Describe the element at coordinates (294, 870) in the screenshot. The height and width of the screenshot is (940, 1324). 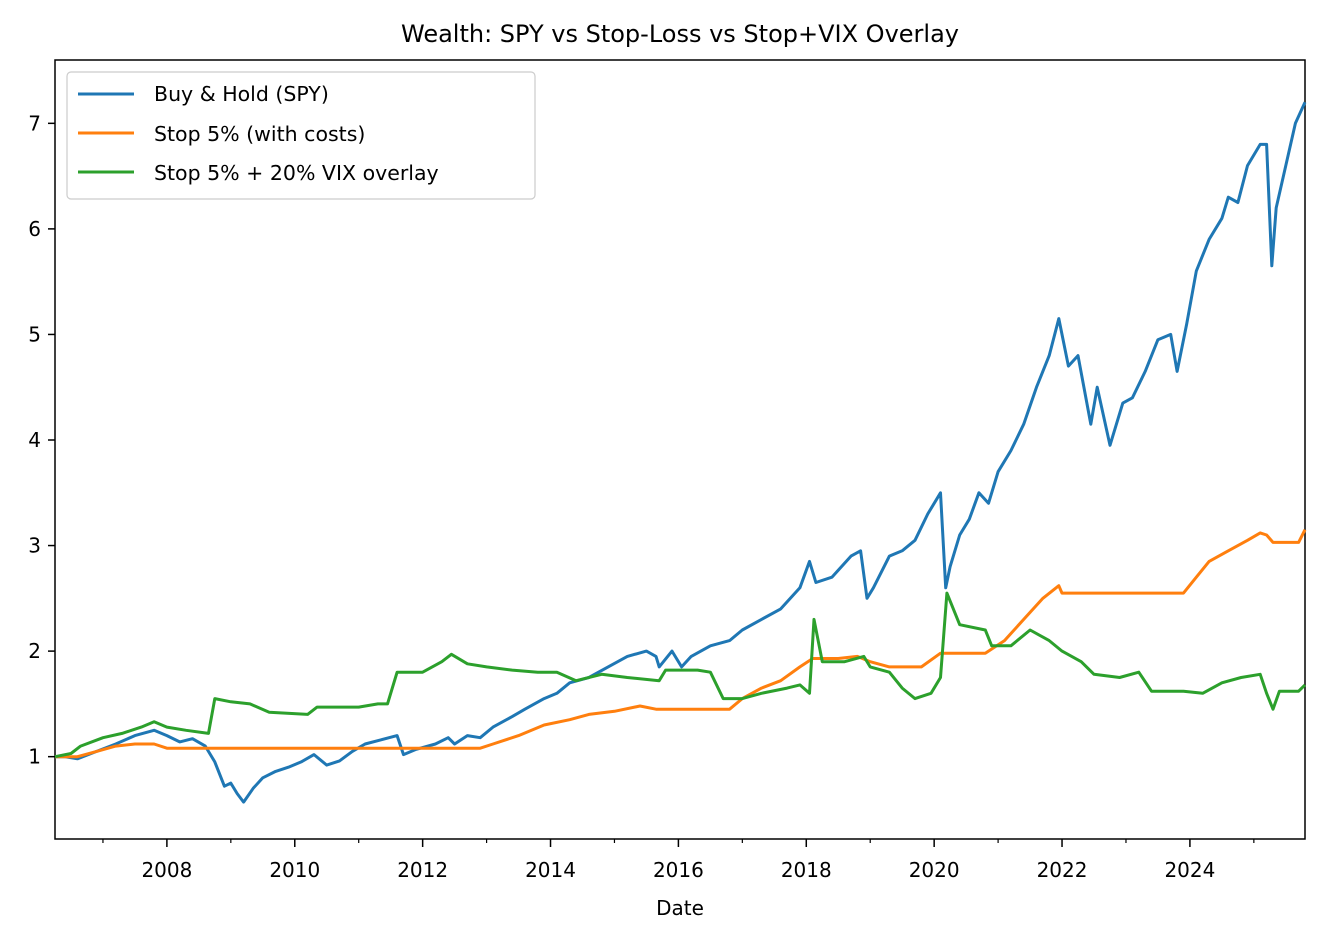
I see `x-tick-label: 2010` at that location.